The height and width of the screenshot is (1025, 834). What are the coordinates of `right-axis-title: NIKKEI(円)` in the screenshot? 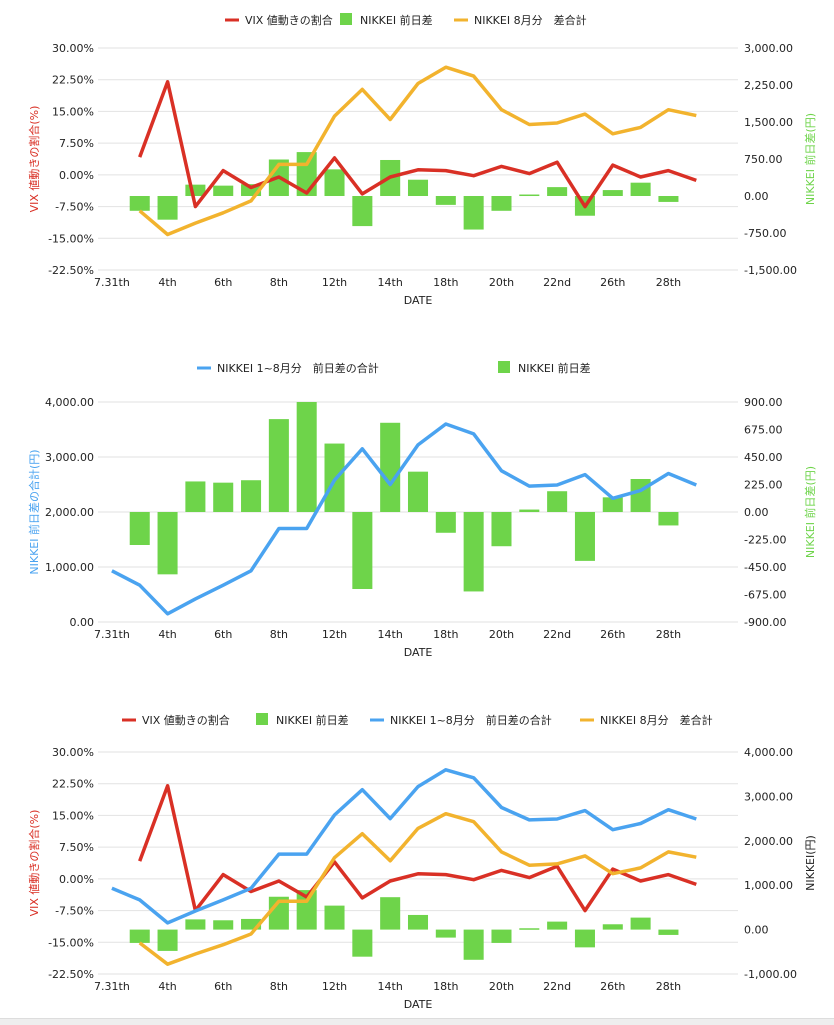 It's located at (810, 863).